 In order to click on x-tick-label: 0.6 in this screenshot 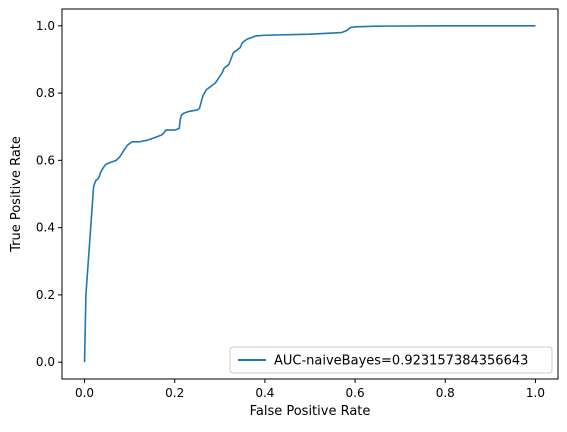, I will do `click(355, 393)`.